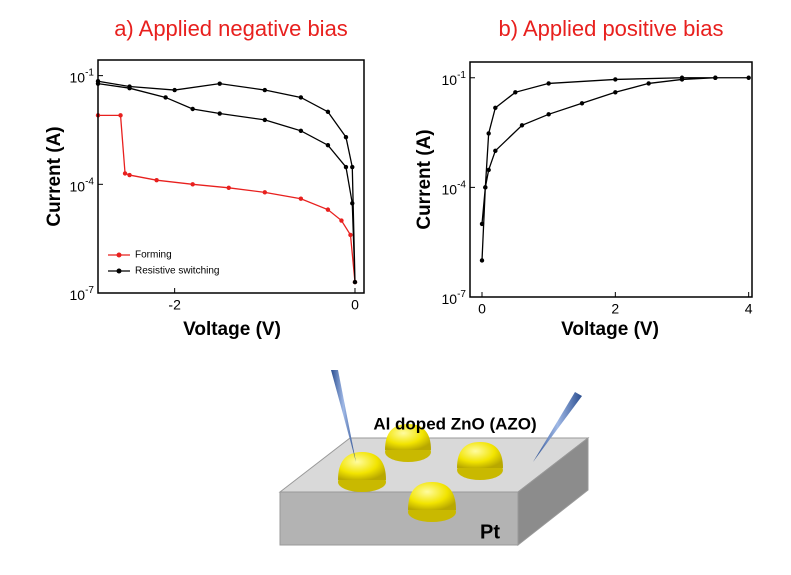 The image size is (791, 575). Describe the element at coordinates (749, 309) in the screenshot. I see `x-tick-label: 4` at that location.